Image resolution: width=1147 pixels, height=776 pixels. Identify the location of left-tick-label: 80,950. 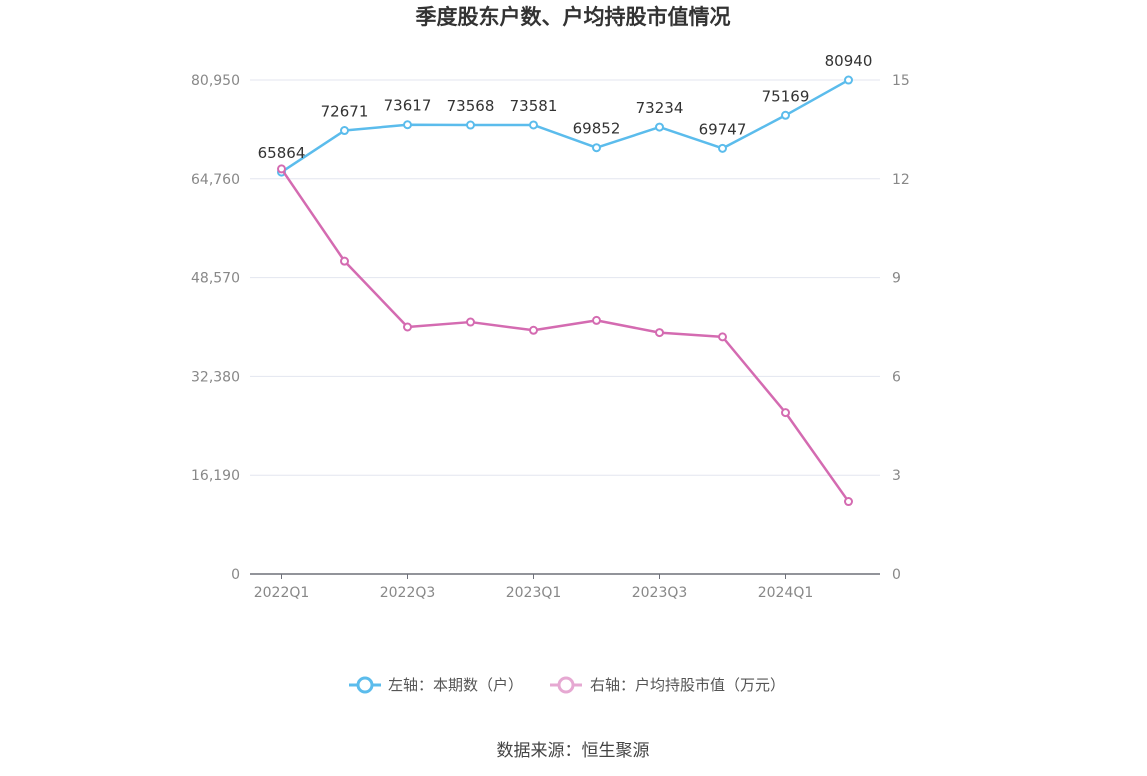
(215, 81).